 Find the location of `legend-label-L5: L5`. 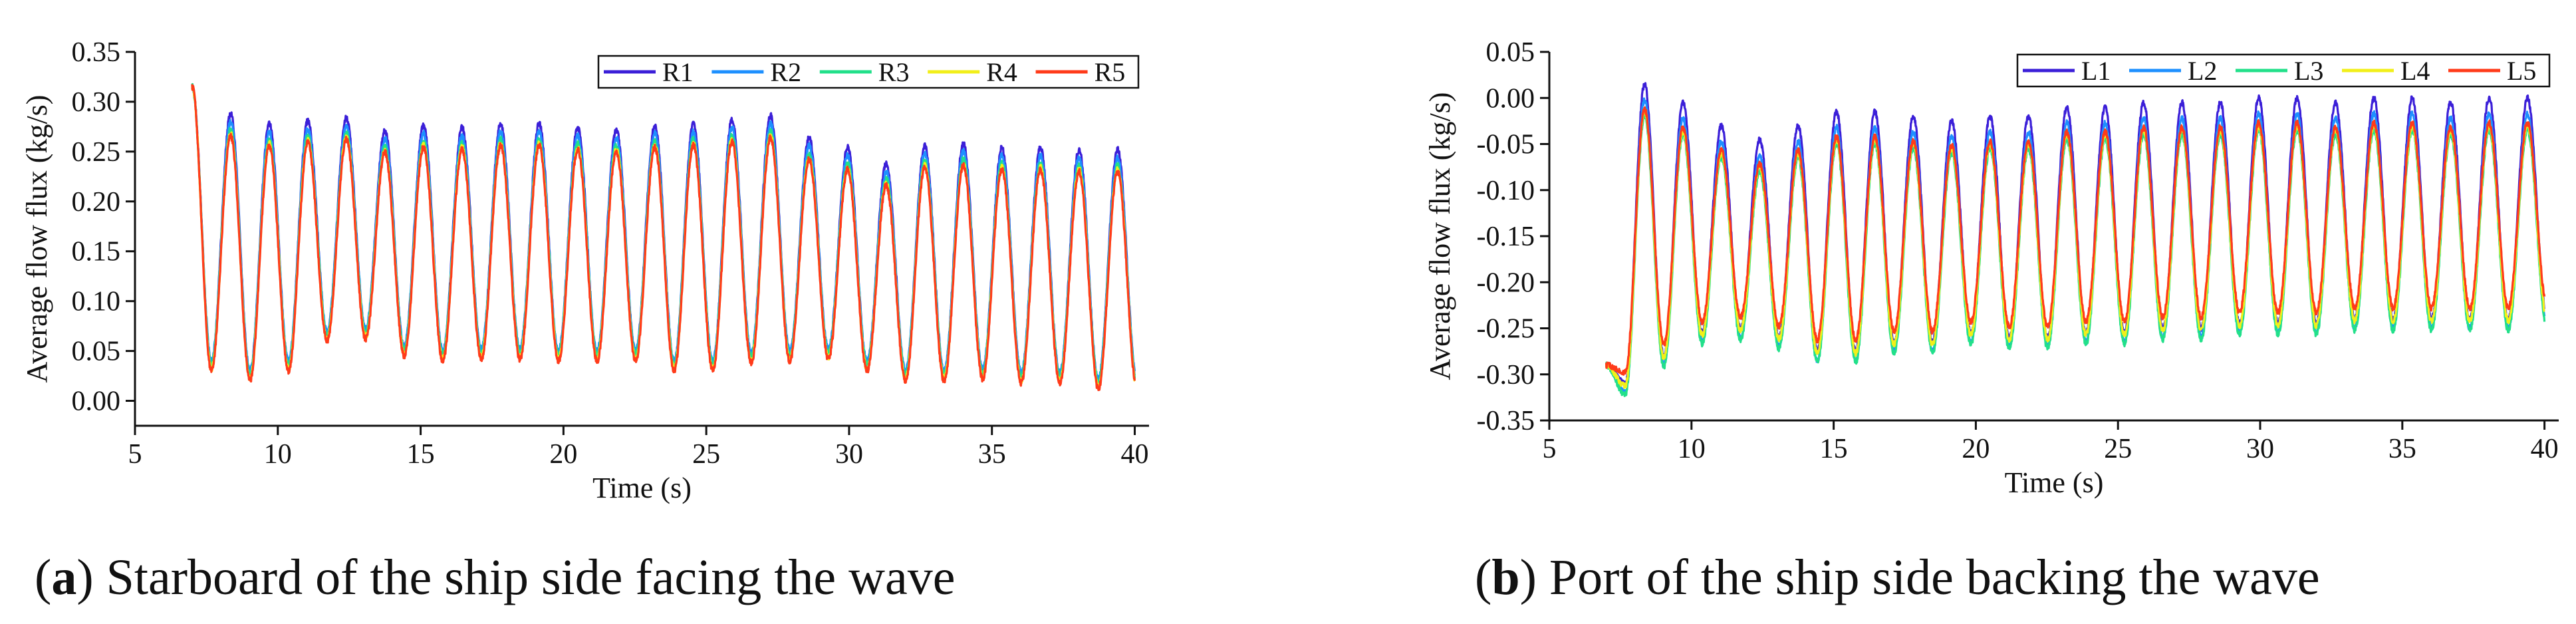

legend-label-L5: L5 is located at coordinates (2521, 71).